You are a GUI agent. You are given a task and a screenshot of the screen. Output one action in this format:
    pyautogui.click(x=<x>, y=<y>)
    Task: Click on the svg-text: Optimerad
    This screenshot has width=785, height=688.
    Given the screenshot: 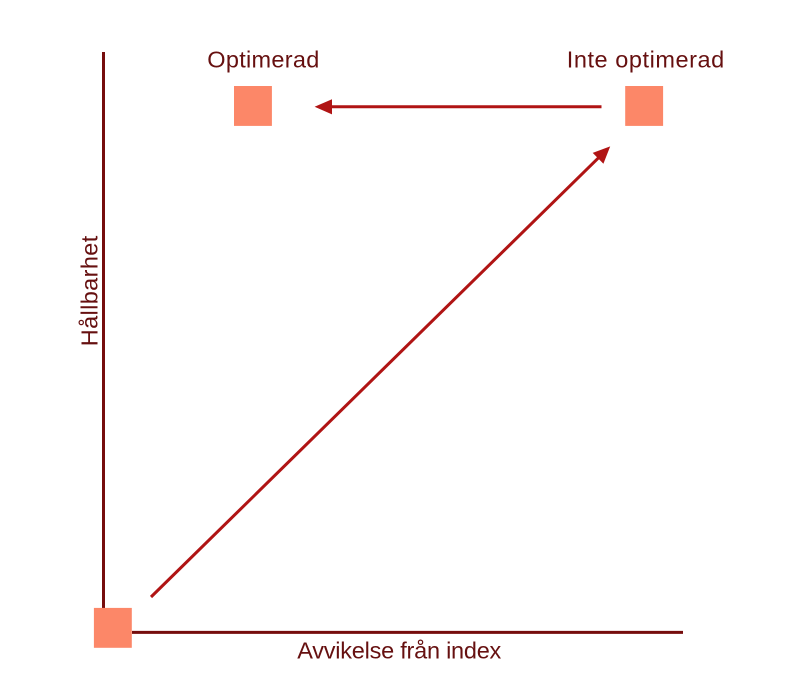 What is the action you would take?
    pyautogui.click(x=263, y=59)
    